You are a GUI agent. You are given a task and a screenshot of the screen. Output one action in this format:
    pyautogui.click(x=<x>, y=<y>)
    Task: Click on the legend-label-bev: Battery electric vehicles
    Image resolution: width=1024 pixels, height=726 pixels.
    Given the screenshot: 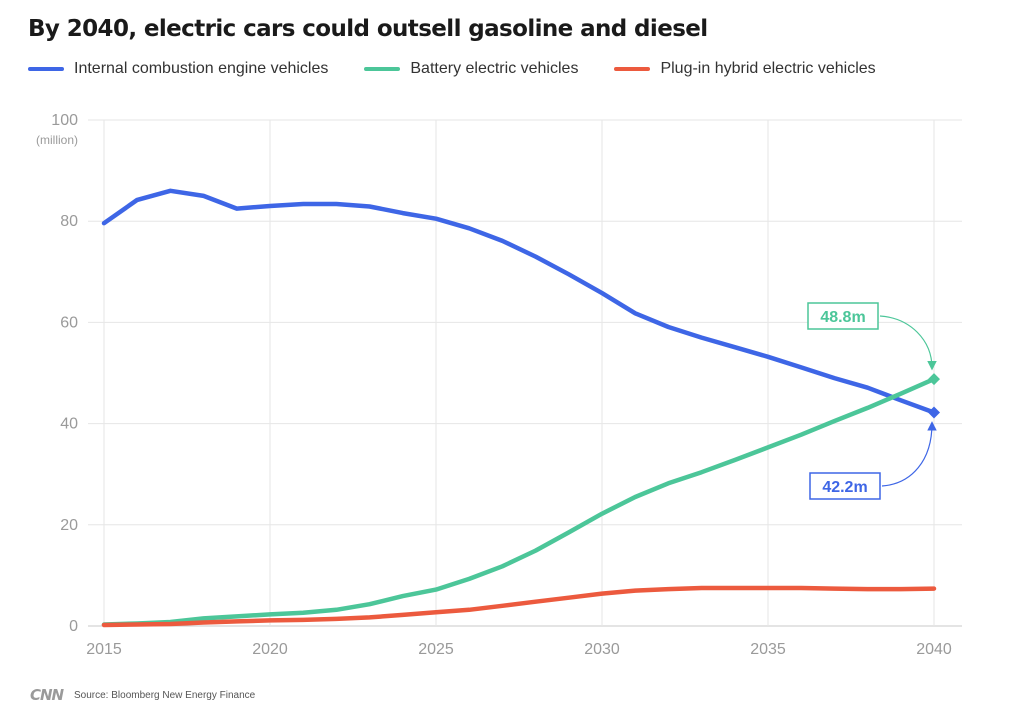 What is the action you would take?
    pyautogui.click(x=494, y=68)
    